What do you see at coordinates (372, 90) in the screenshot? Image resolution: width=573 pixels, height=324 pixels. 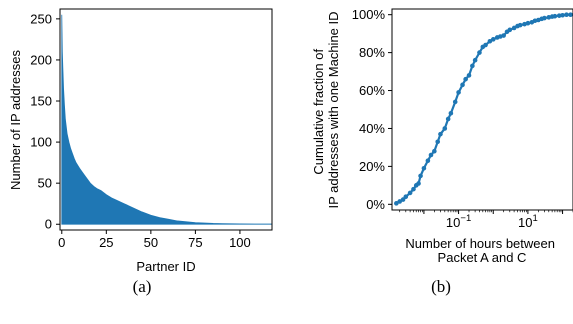 I see `chart-b-ytick-label: 60%` at bounding box center [372, 90].